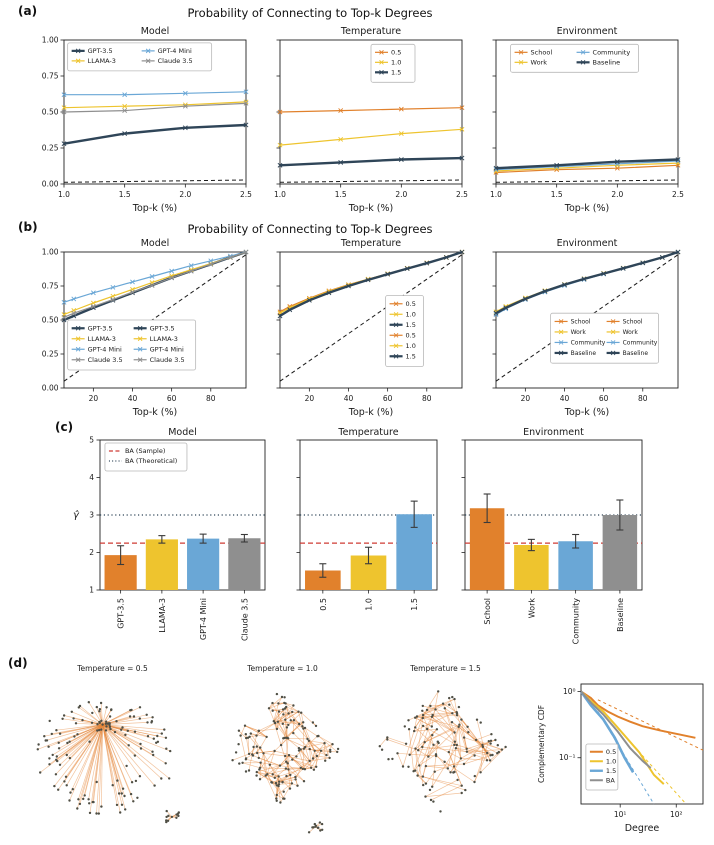 The height and width of the screenshot is (845, 714). Describe the element at coordinates (567, 757) in the screenshot. I see `svg-text: 10⁻¹` at that location.